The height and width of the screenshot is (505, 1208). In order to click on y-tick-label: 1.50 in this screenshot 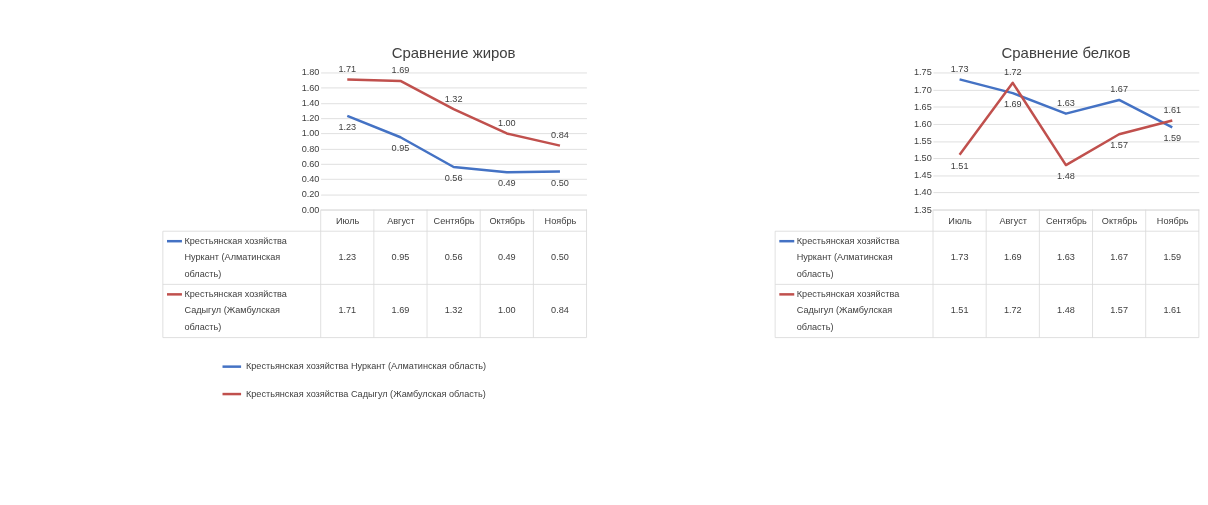, I will do `click(922, 158)`.